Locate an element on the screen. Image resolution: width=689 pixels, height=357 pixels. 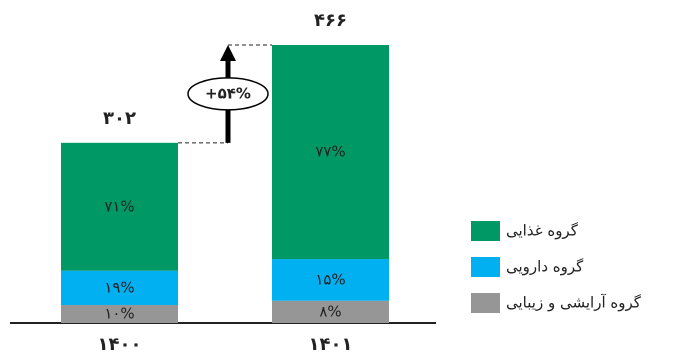
segment-label: ۱۹% is located at coordinates (119, 287).